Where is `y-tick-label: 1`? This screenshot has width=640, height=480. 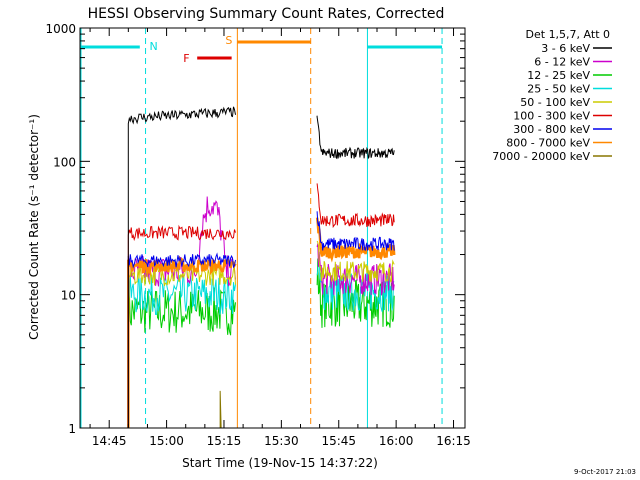 y-tick-label: 1 is located at coordinates (72, 429).